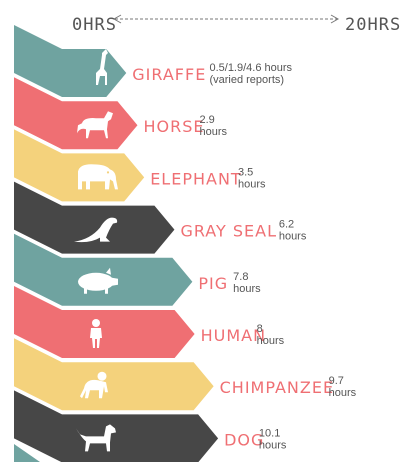  I want to click on category-label: GRAY SEAL, so click(228, 231).